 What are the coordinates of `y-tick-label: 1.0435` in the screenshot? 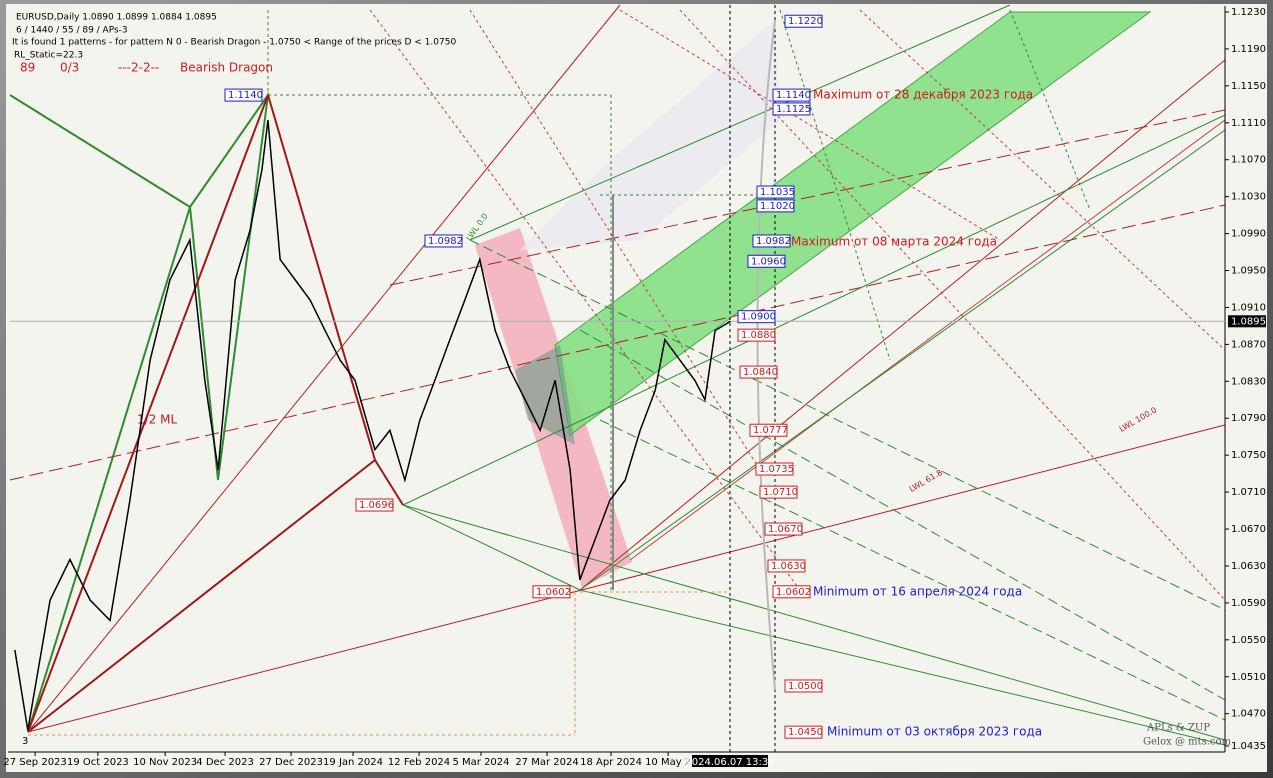 It's located at (1248, 746).